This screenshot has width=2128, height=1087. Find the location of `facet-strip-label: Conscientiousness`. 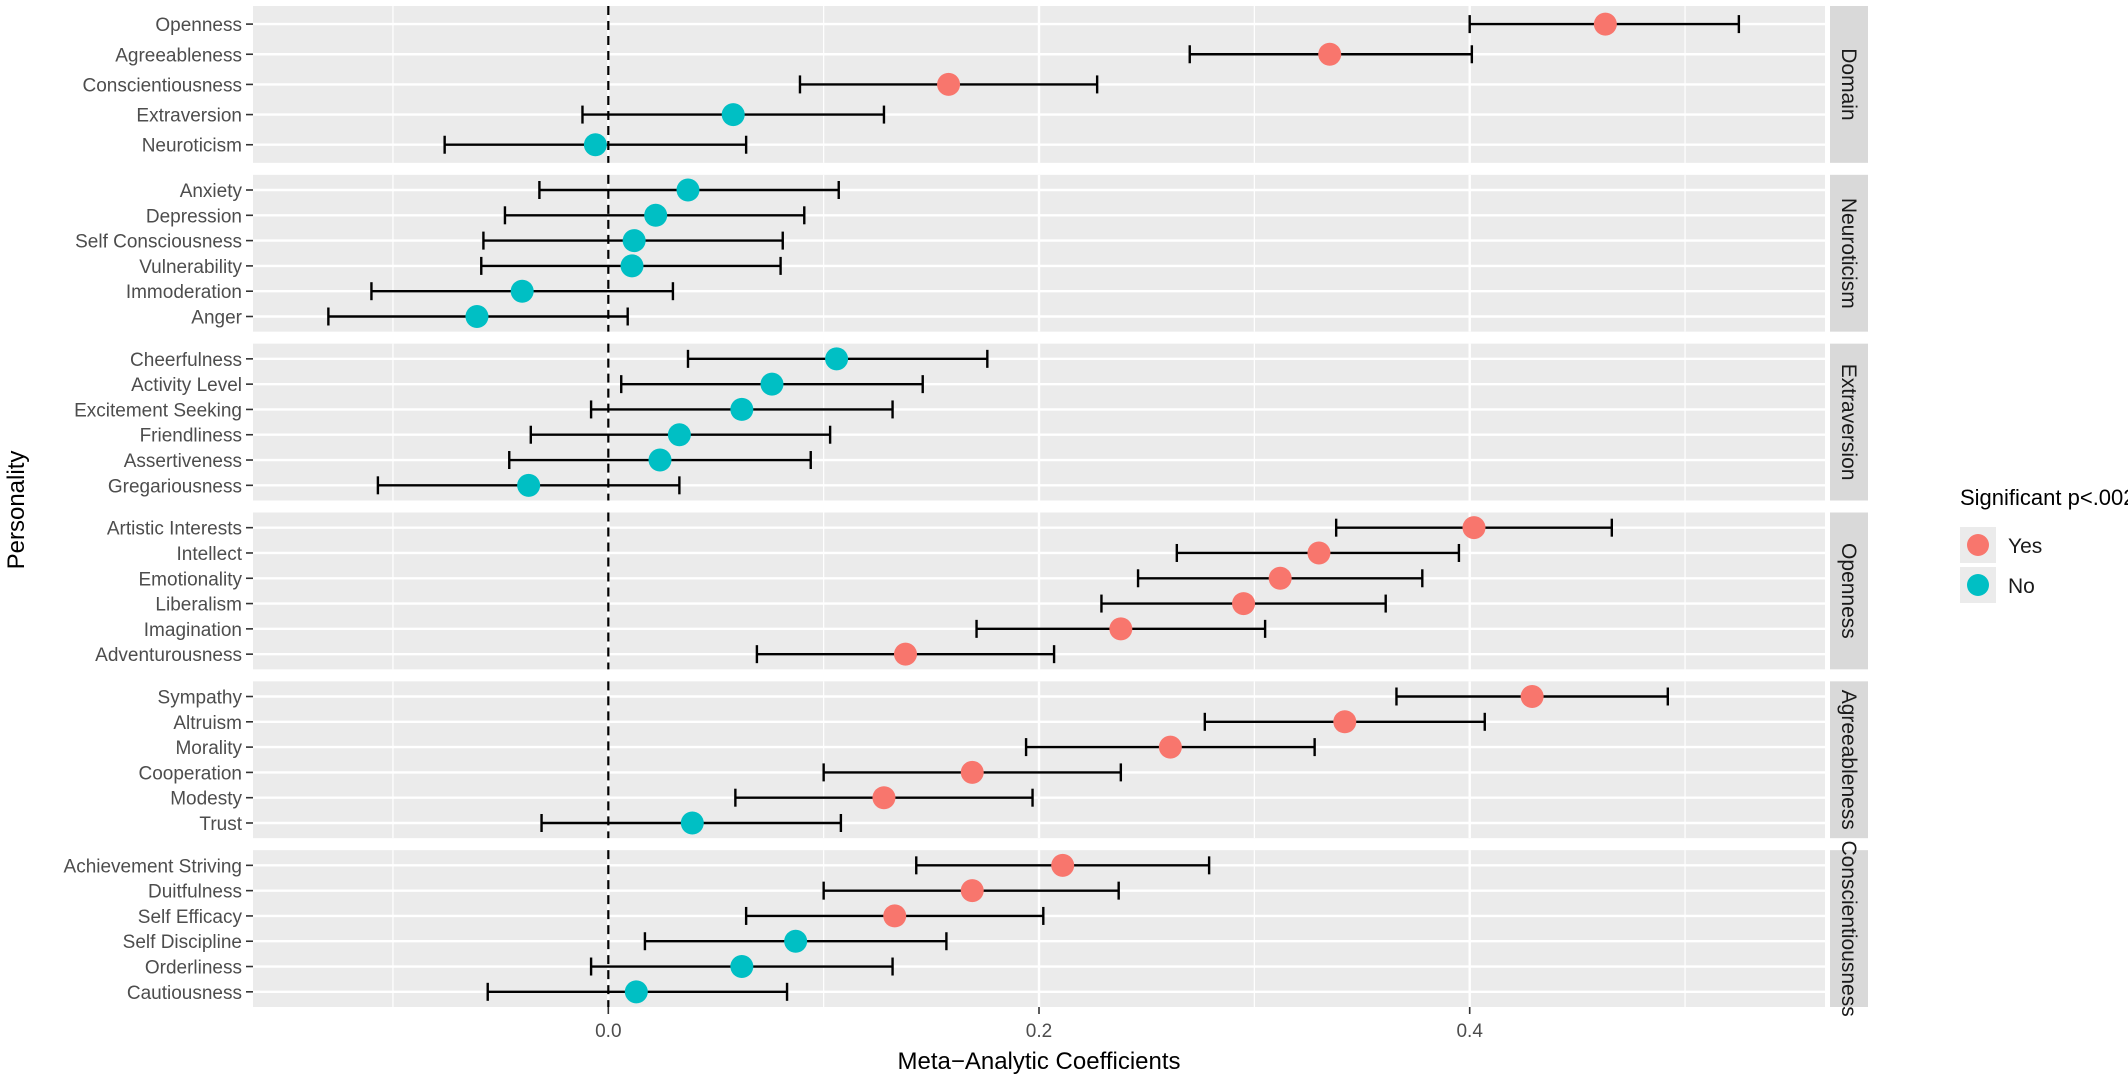

facet-strip-label: Conscientiousness is located at coordinates (1848, 928).